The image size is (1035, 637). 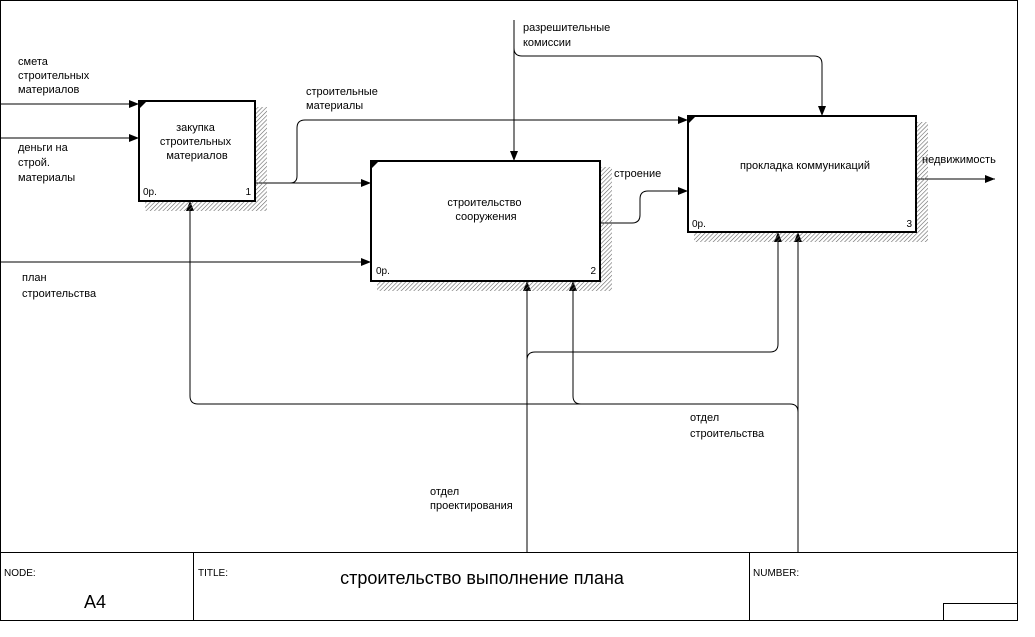 I want to click on arrow-label: отдел проектирования, so click(x=471, y=499).